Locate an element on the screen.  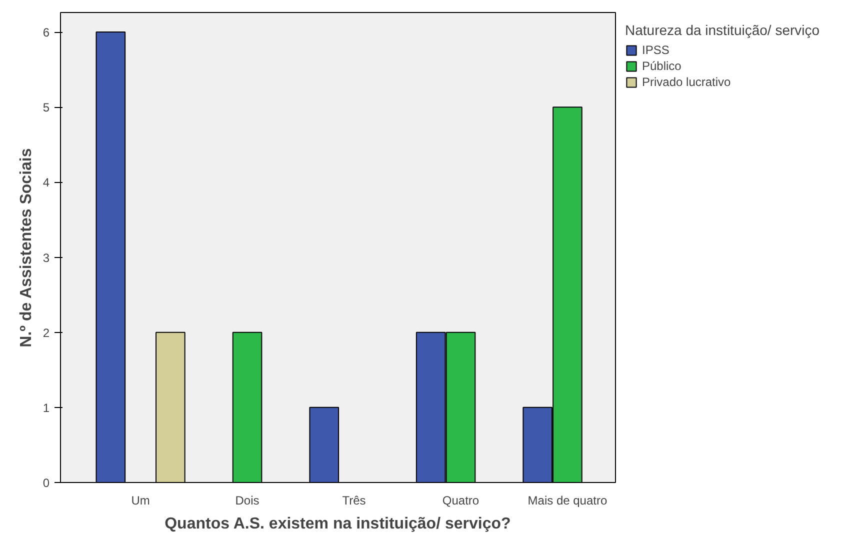
legend-title: Natureza da instituição/ serviço is located at coordinates (722, 30).